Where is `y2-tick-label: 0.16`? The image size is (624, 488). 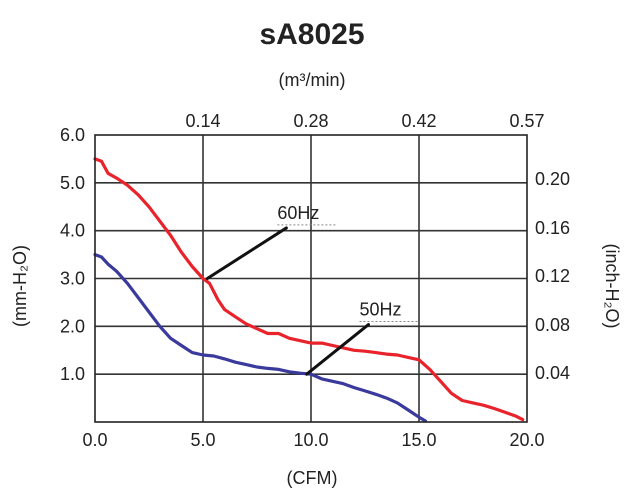 y2-tick-label: 0.16 is located at coordinates (552, 228).